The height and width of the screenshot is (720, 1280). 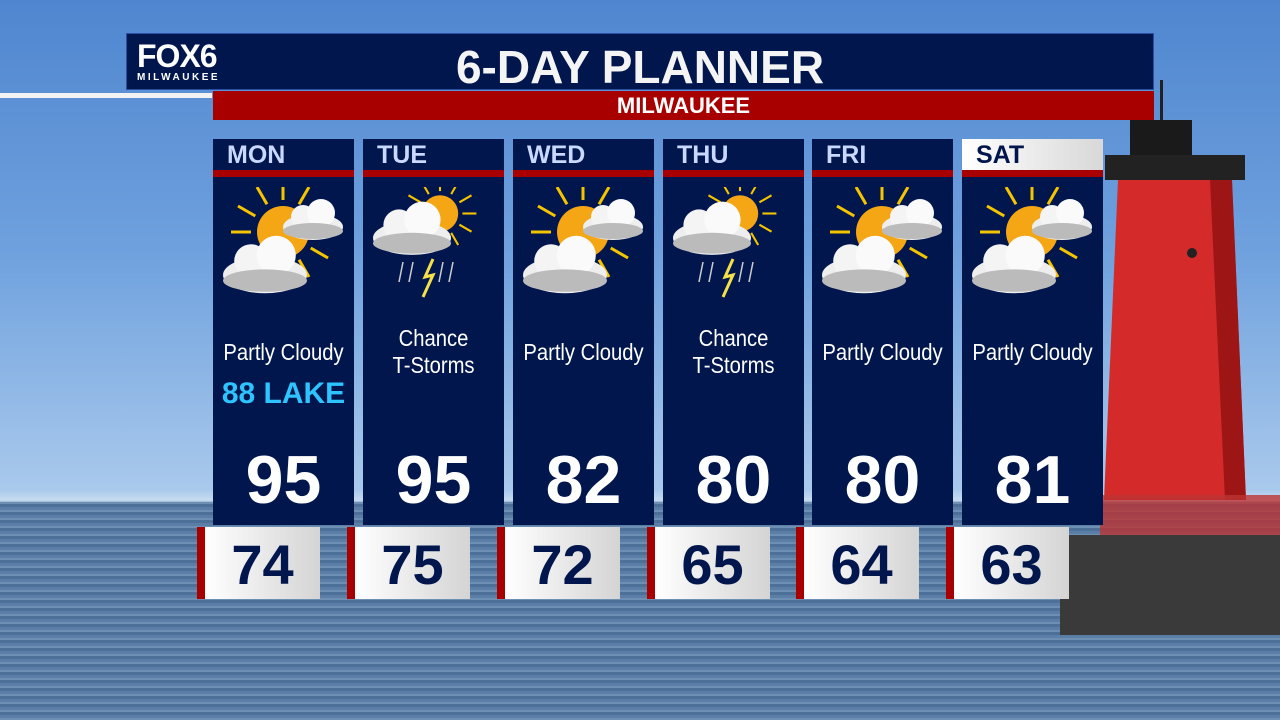 I want to click on day-label: SAT, so click(x=1032, y=154).